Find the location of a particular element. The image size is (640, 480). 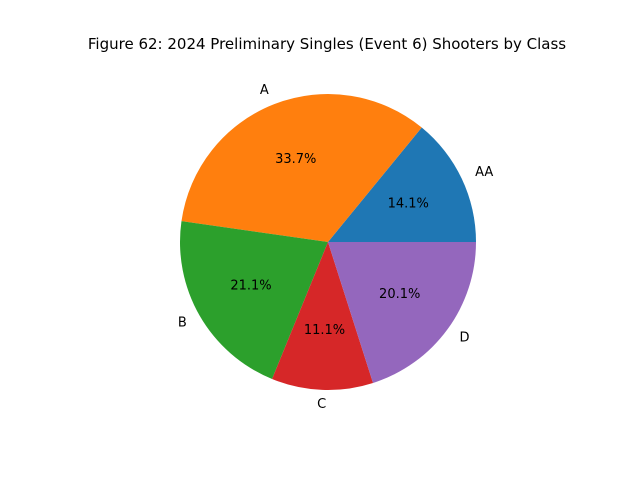

pie-slice-c is located at coordinates (323, 316).